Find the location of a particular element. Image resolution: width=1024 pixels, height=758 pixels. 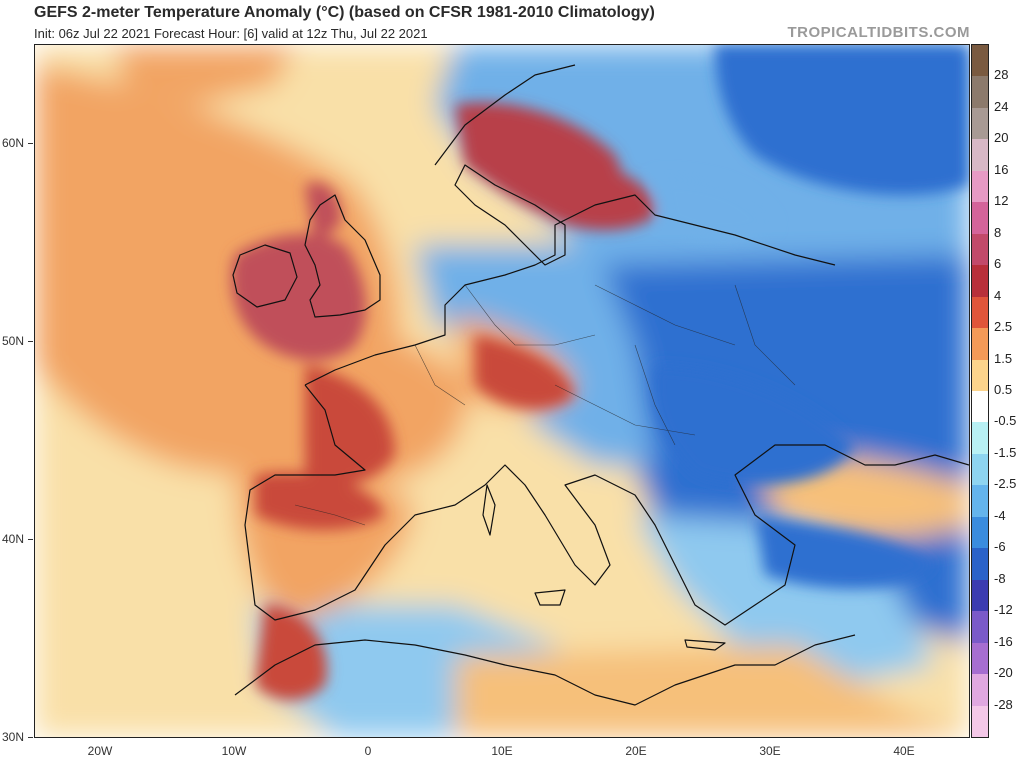

colorbar is located at coordinates (980, 391).